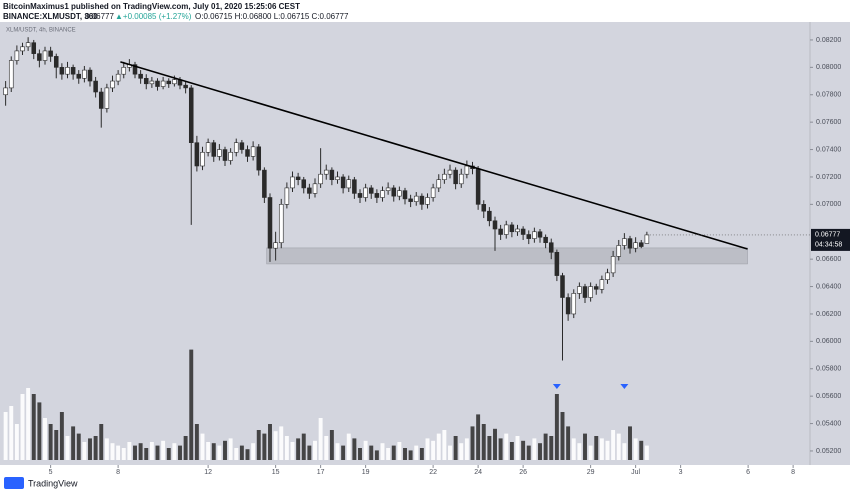 The height and width of the screenshot is (493, 850). Describe the element at coordinates (828, 204) in the screenshot. I see `y-tick-label: 0.07000` at that location.